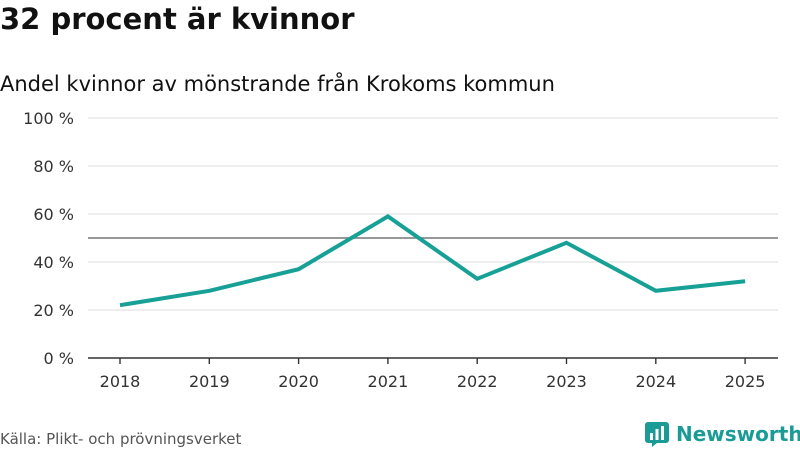 The height and width of the screenshot is (450, 800). I want to click on y-tick-label: 0 %, so click(59, 358).